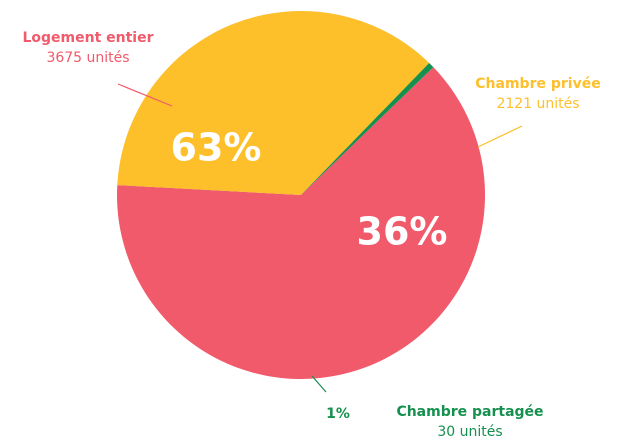 The width and height of the screenshot is (631, 443). What do you see at coordinates (402, 232) in the screenshot?
I see `percent-label: 36%` at bounding box center [402, 232].